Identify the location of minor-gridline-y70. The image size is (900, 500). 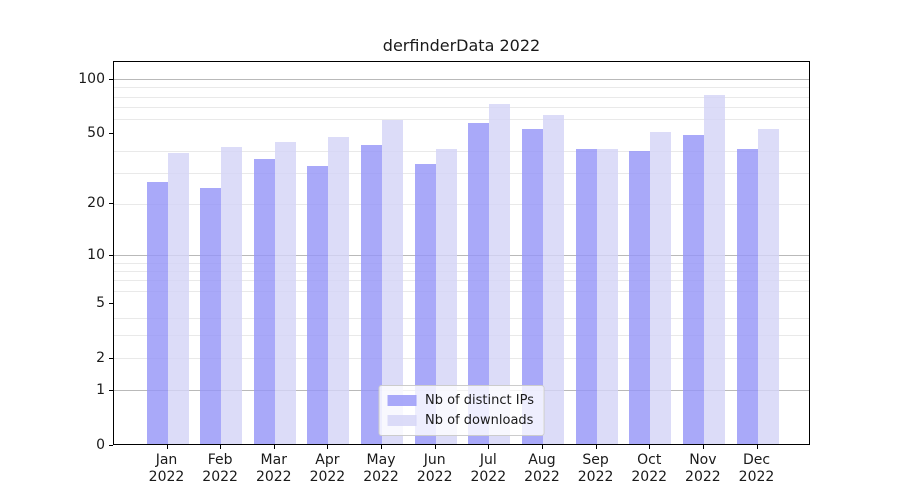
(461, 108).